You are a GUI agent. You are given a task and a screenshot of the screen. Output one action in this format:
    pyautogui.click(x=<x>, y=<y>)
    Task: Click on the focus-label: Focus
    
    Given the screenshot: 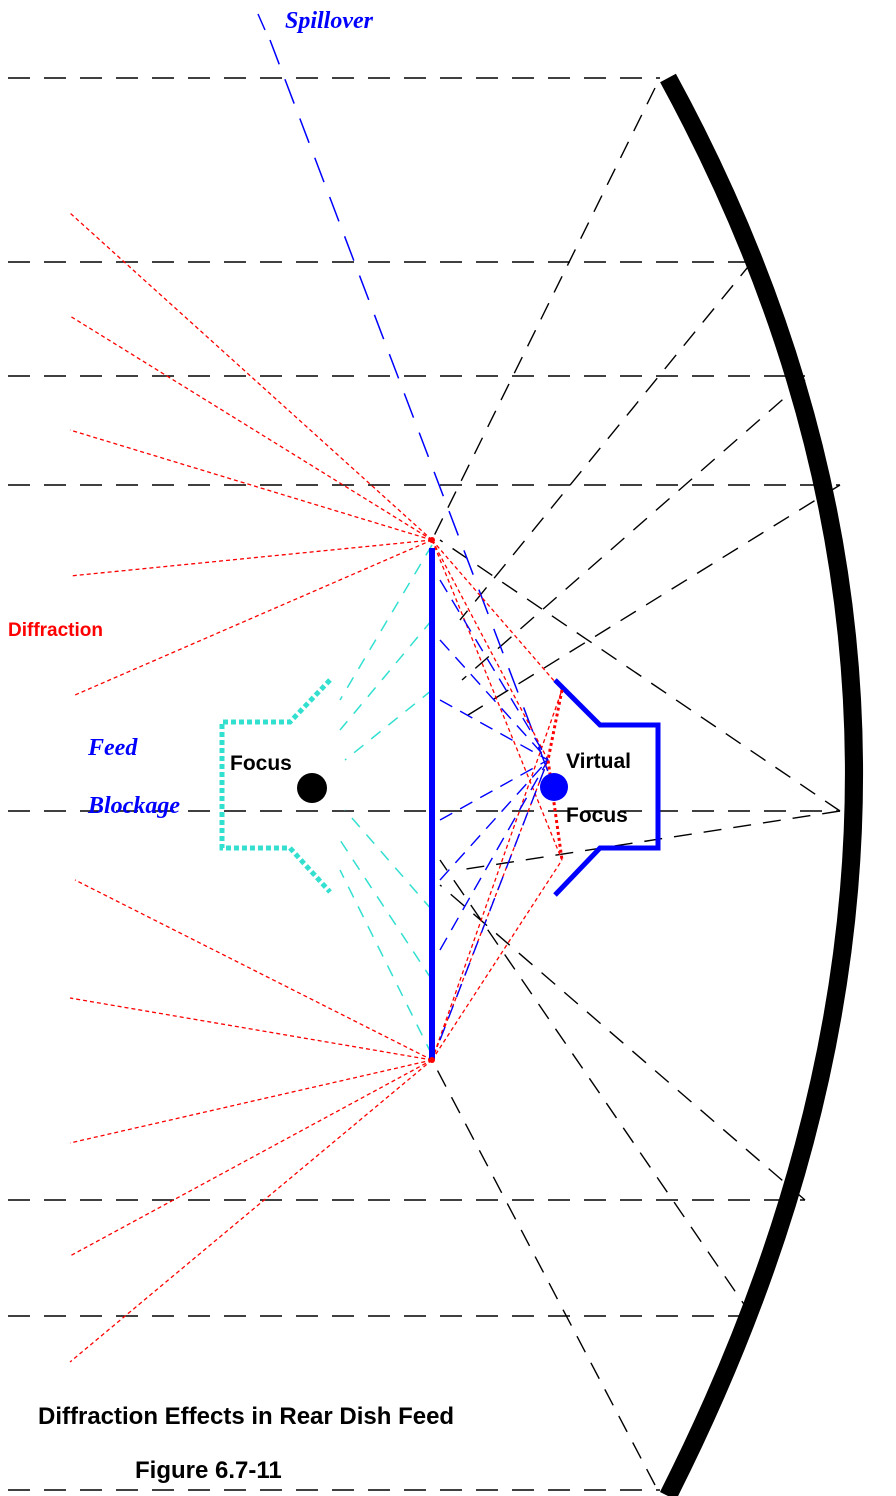 What is the action you would take?
    pyautogui.click(x=261, y=763)
    